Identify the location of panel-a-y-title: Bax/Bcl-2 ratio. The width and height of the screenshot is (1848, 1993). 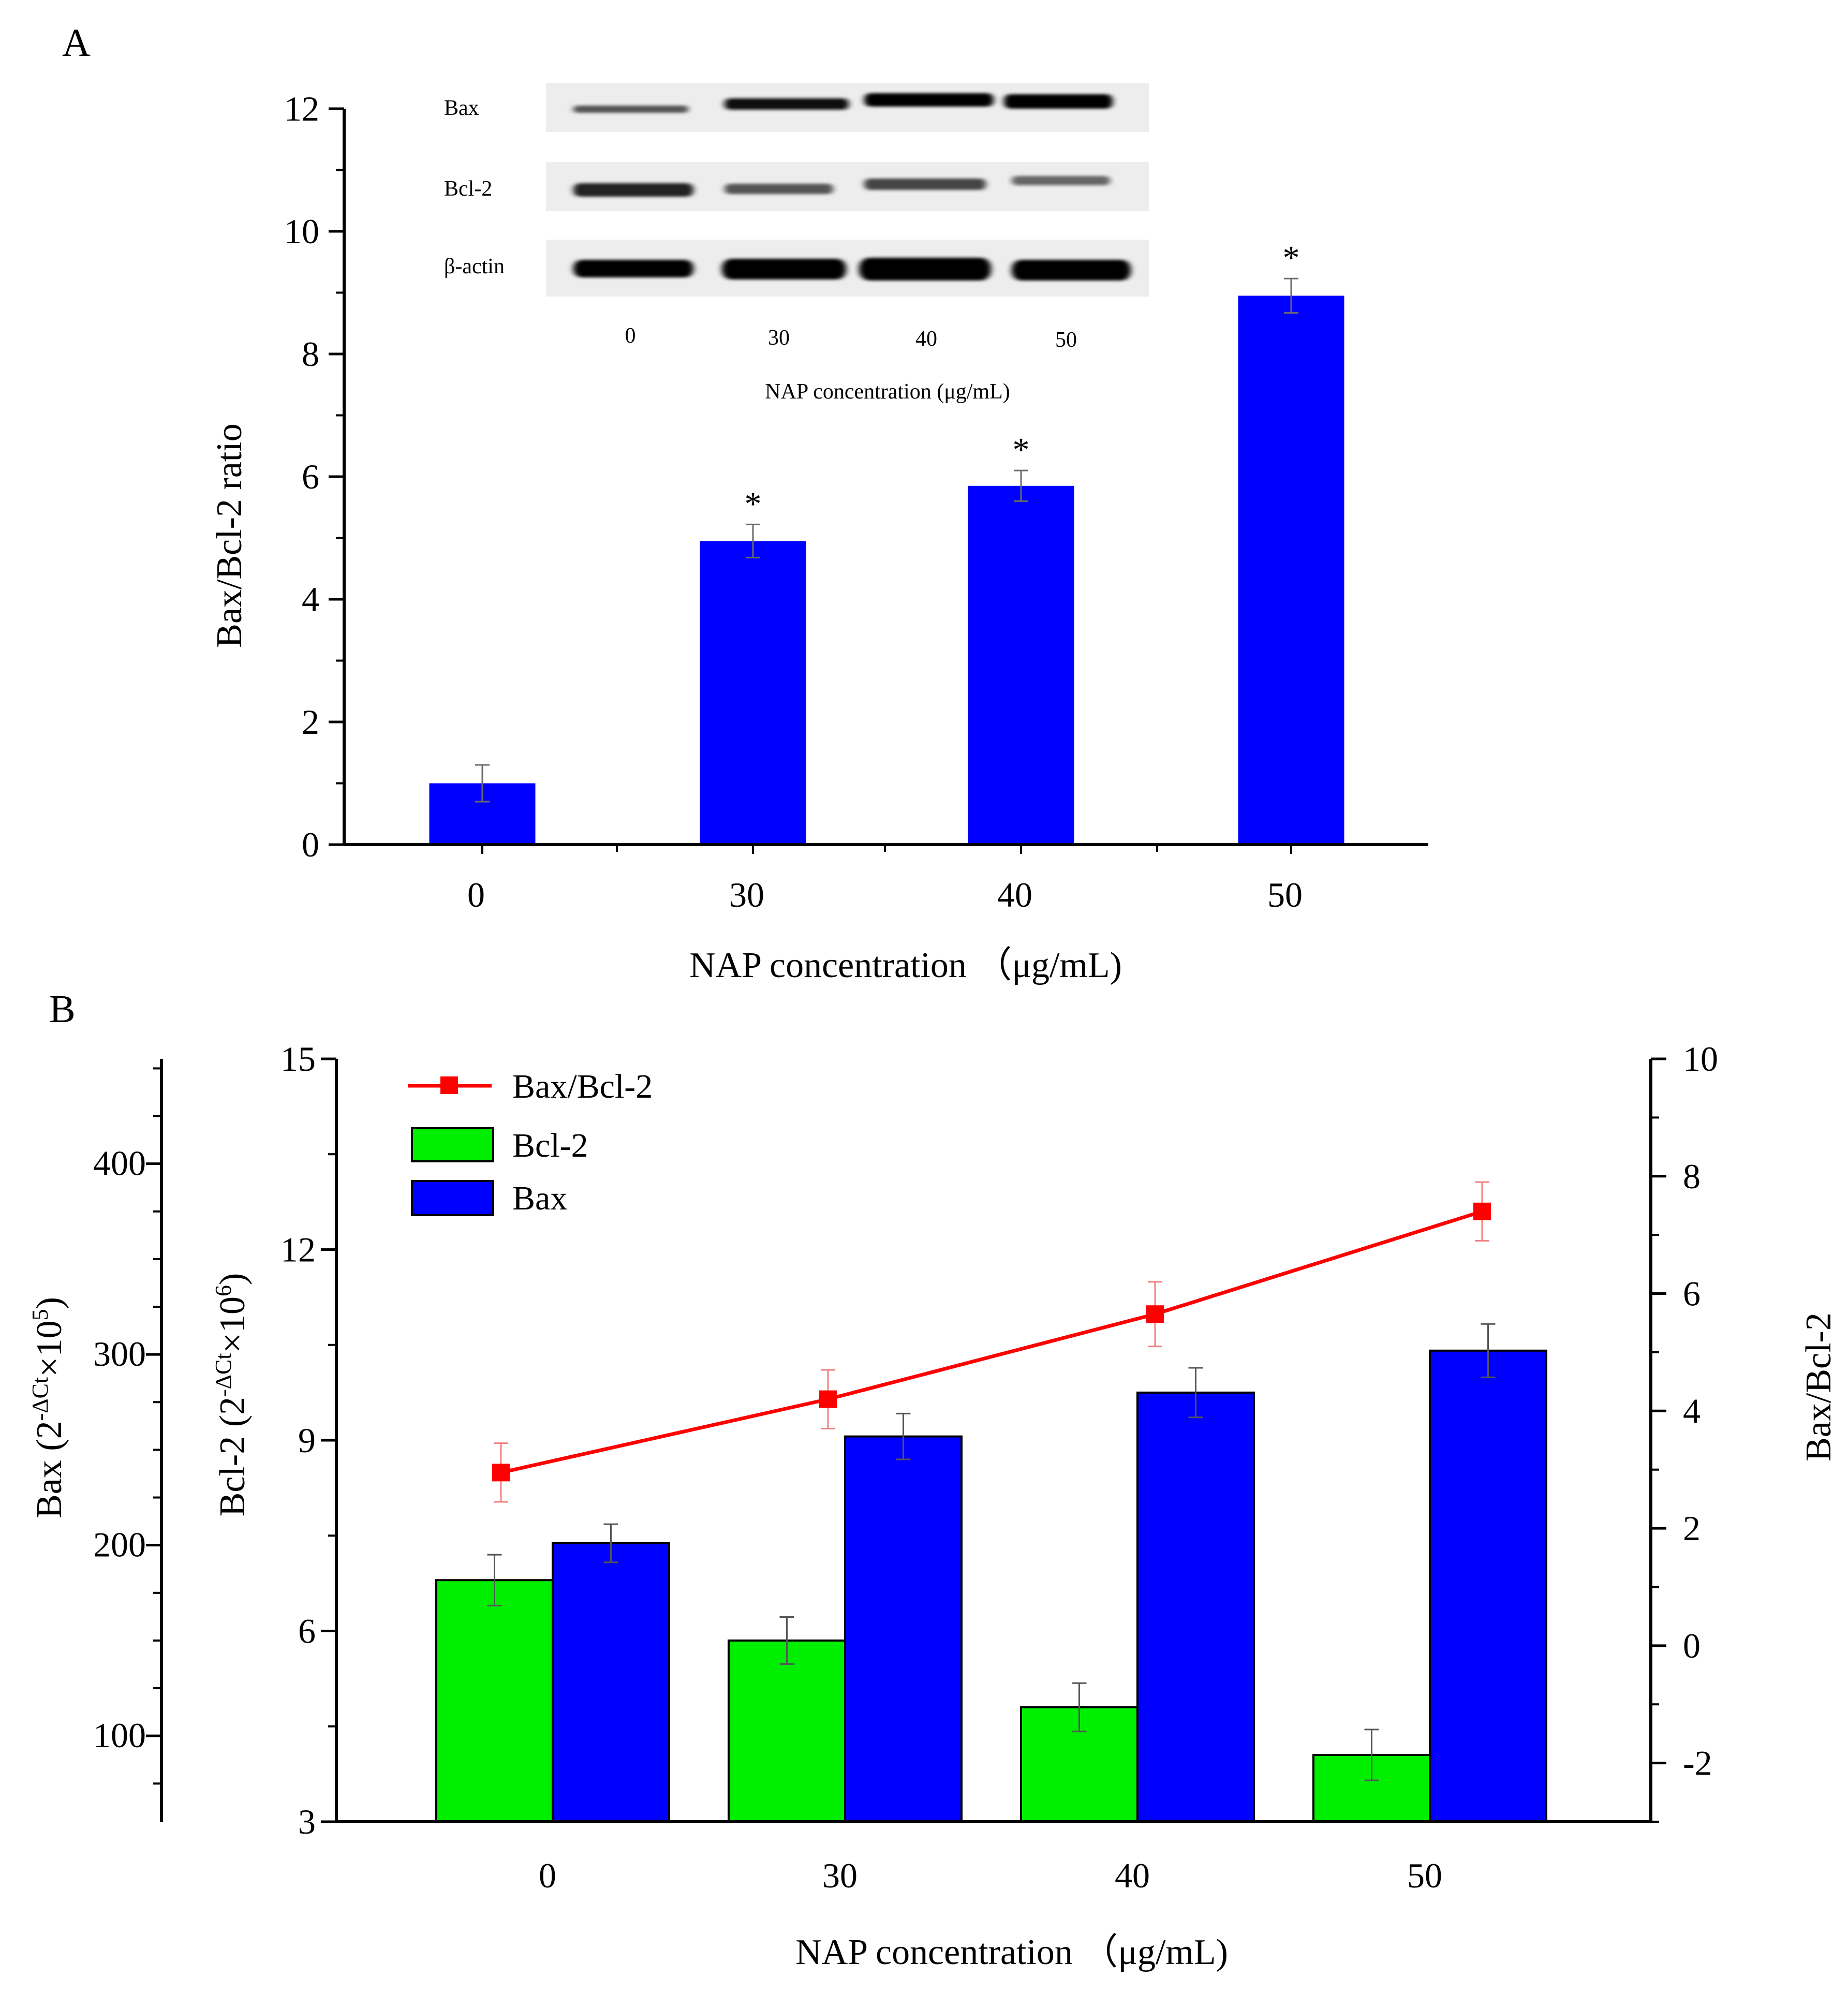
(229, 535).